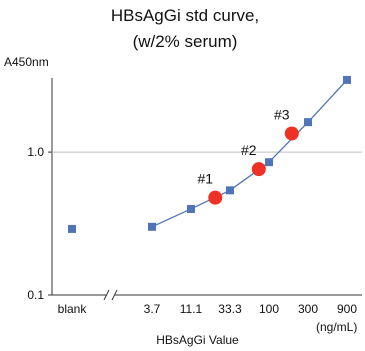 The image size is (365, 351). Describe the element at coordinates (26, 62) in the screenshot. I see `y-axis-label: A450nm` at that location.